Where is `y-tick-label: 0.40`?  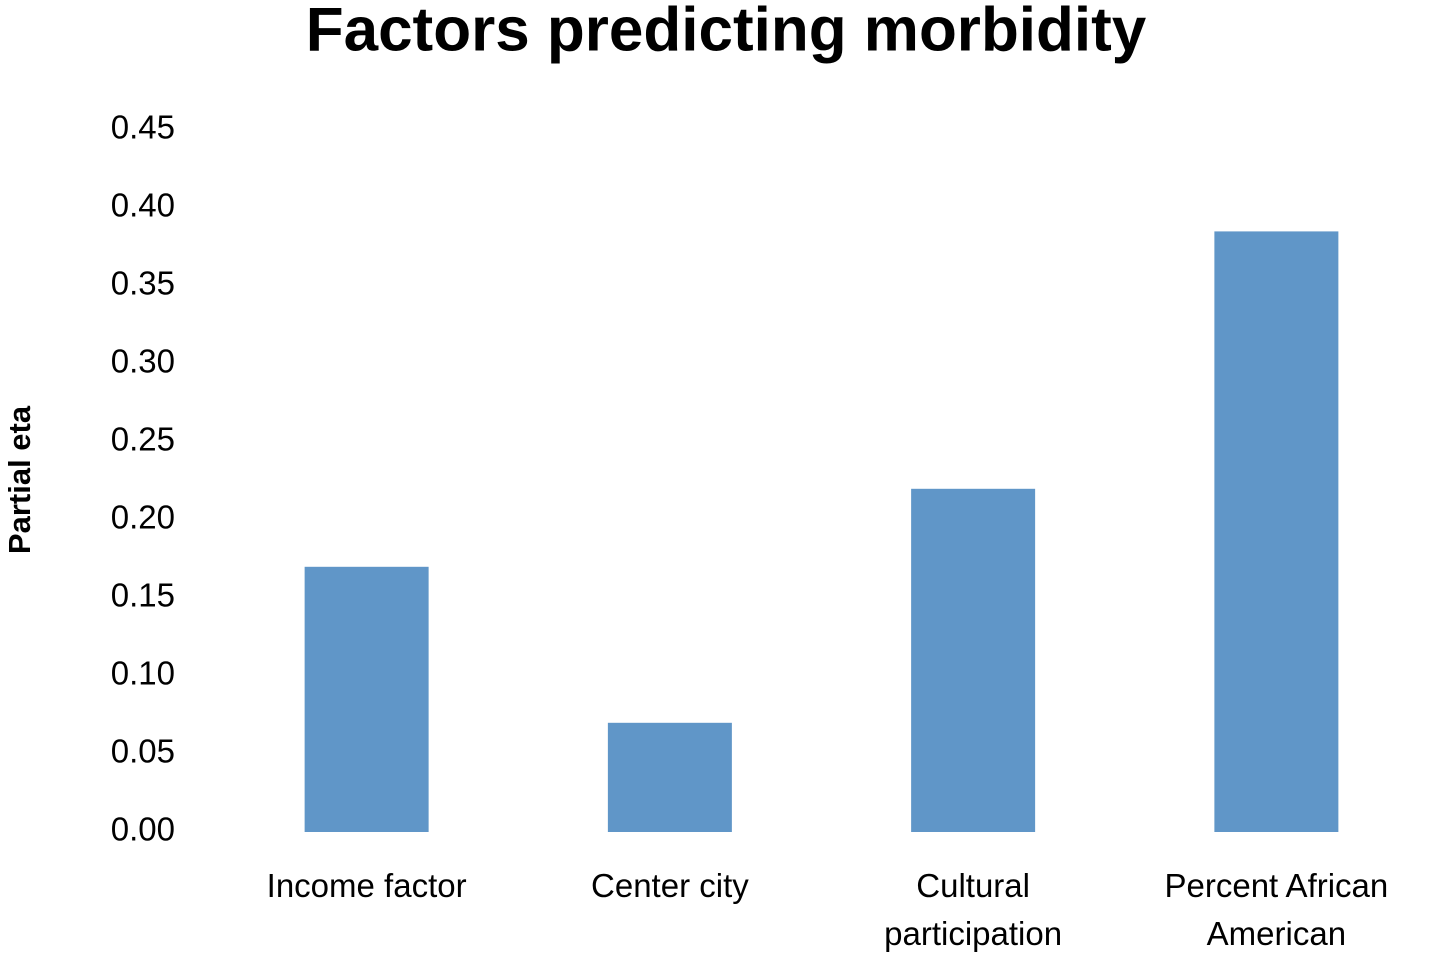
y-tick-label: 0.40 is located at coordinates (143, 205).